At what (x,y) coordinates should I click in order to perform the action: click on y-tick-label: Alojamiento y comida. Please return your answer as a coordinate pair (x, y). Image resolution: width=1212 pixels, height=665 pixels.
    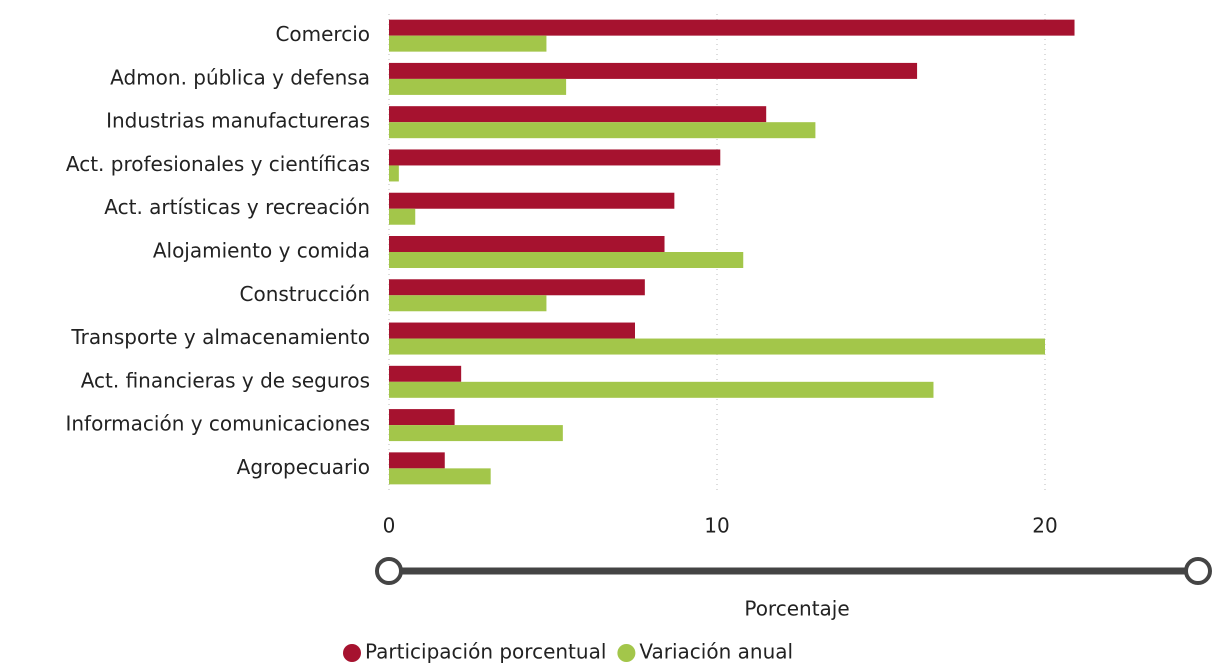
    Looking at the image, I should click on (261, 251).